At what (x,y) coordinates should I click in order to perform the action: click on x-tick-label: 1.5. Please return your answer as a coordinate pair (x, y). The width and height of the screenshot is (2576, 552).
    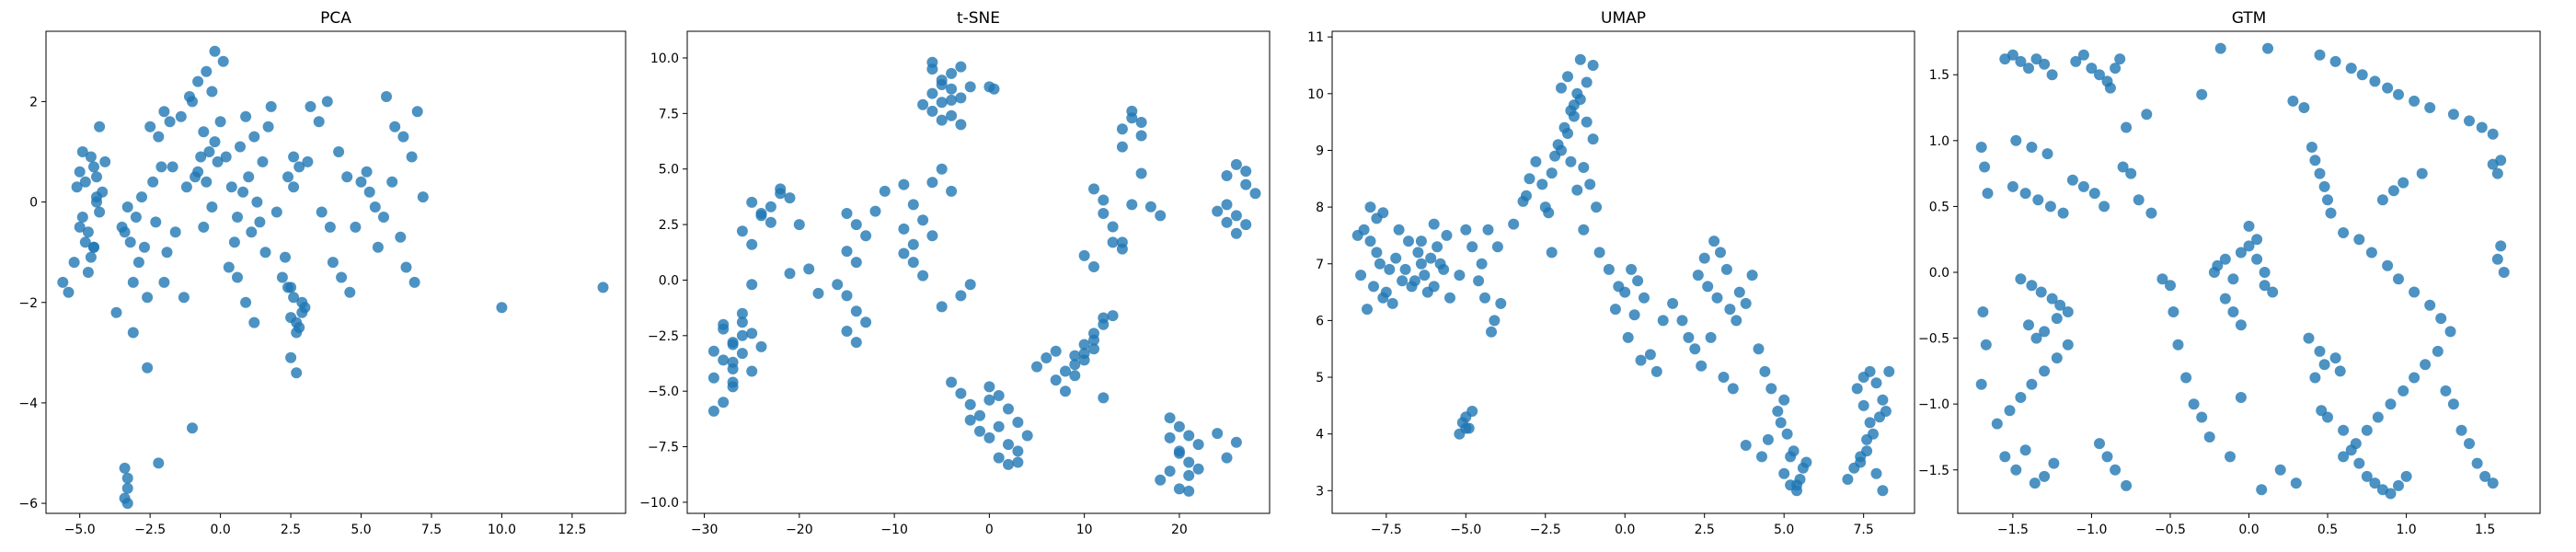
    Looking at the image, I should click on (2485, 530).